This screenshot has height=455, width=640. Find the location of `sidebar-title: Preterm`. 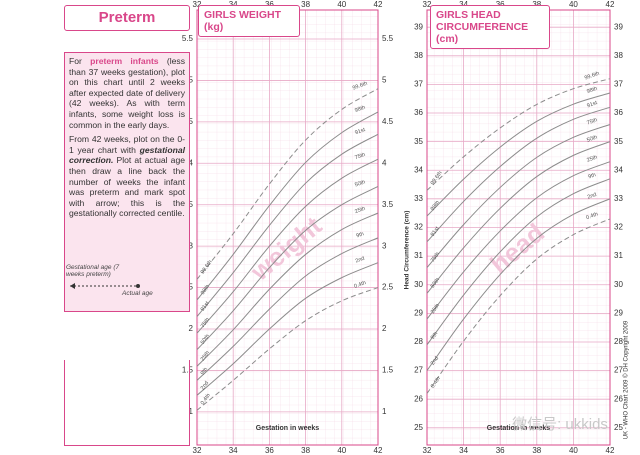

sidebar-title: Preterm is located at coordinates (127, 18).